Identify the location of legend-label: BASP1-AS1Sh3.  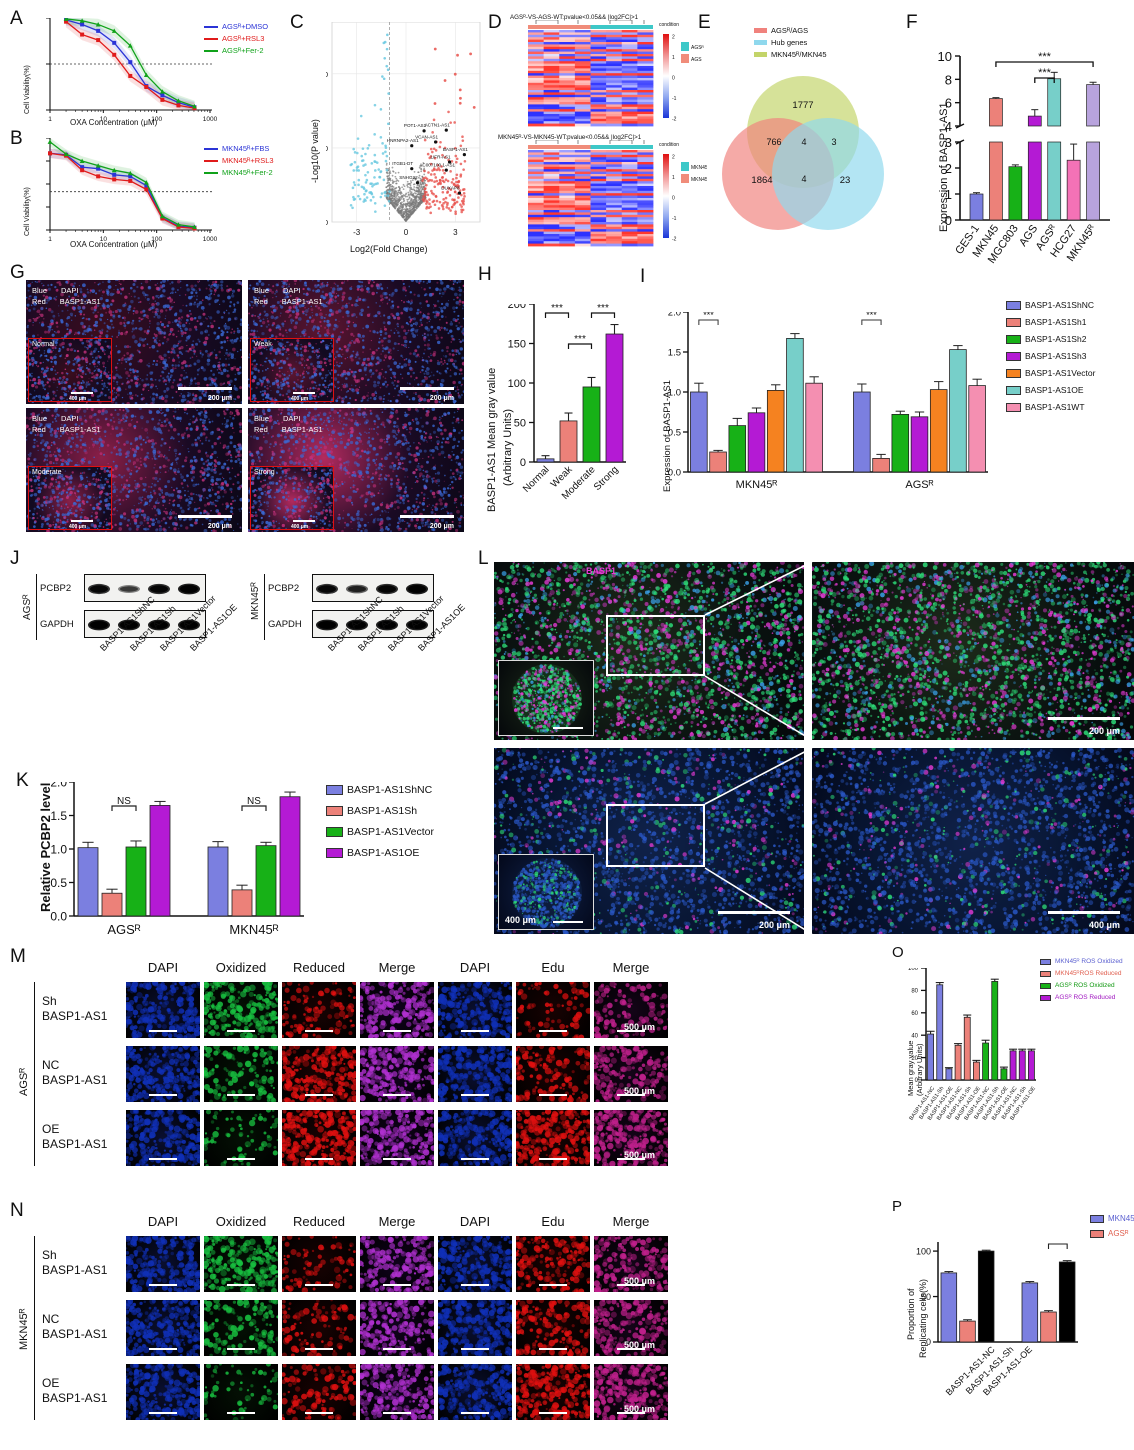
(1055, 356).